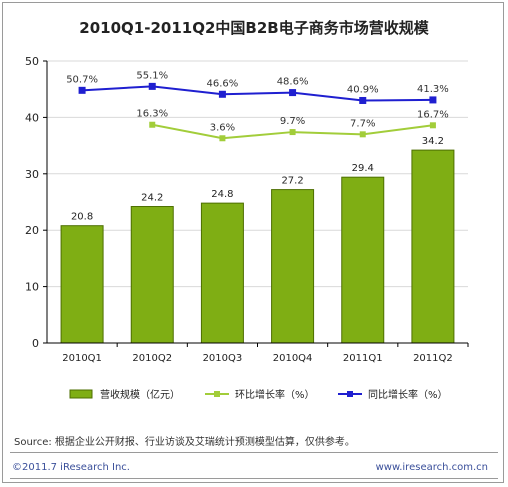  I want to click on yoy-data-label: 41.3%, so click(433, 89).